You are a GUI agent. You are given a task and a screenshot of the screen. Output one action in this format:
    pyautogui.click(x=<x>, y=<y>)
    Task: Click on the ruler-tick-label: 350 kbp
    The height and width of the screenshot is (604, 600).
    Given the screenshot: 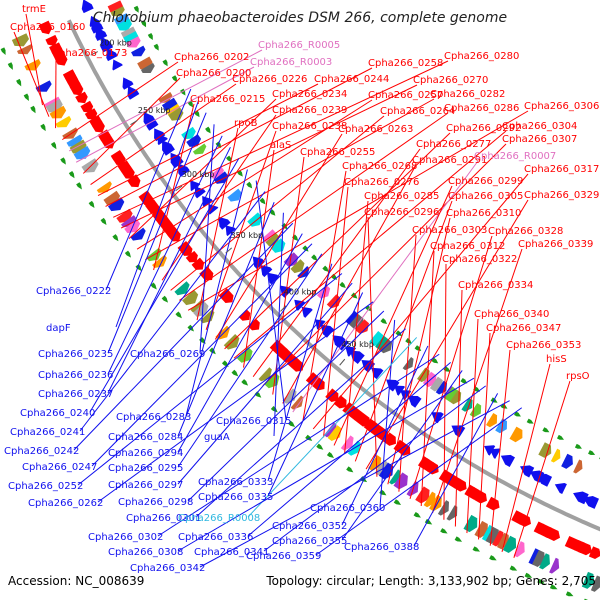 What is the action you would take?
    pyautogui.click(x=247, y=235)
    